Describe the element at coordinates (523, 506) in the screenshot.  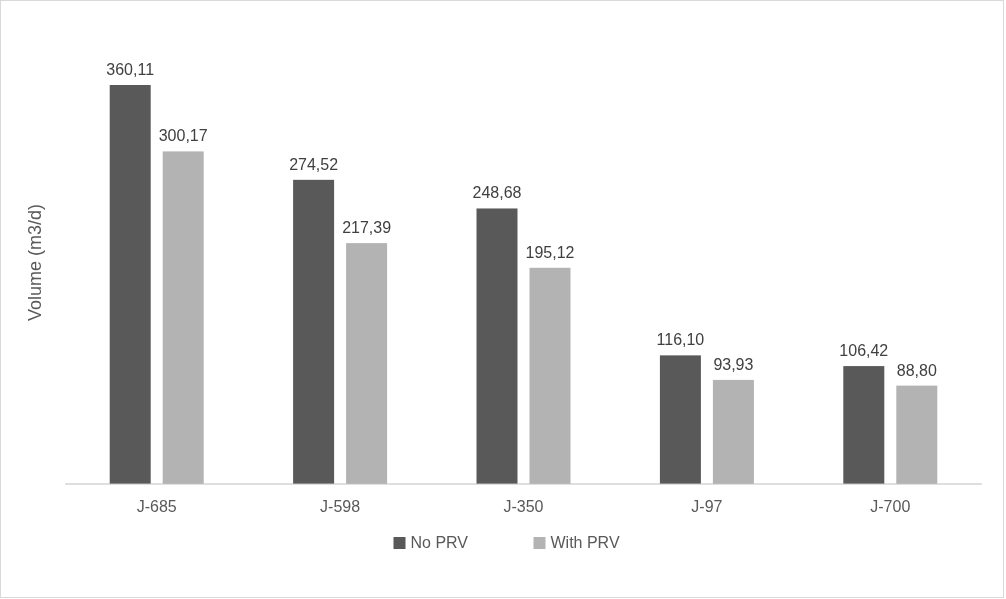
I see `x-tick-label: J-350` at that location.